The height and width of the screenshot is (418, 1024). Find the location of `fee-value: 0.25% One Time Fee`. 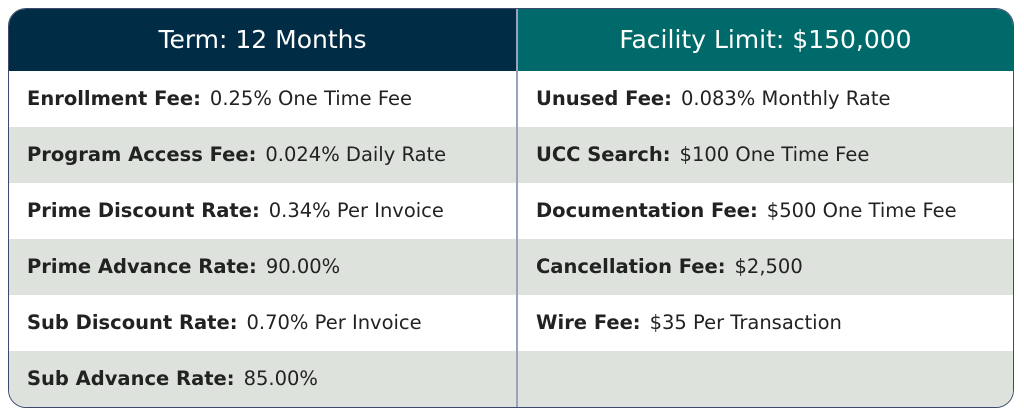

fee-value: 0.25% One Time Fee is located at coordinates (311, 99).